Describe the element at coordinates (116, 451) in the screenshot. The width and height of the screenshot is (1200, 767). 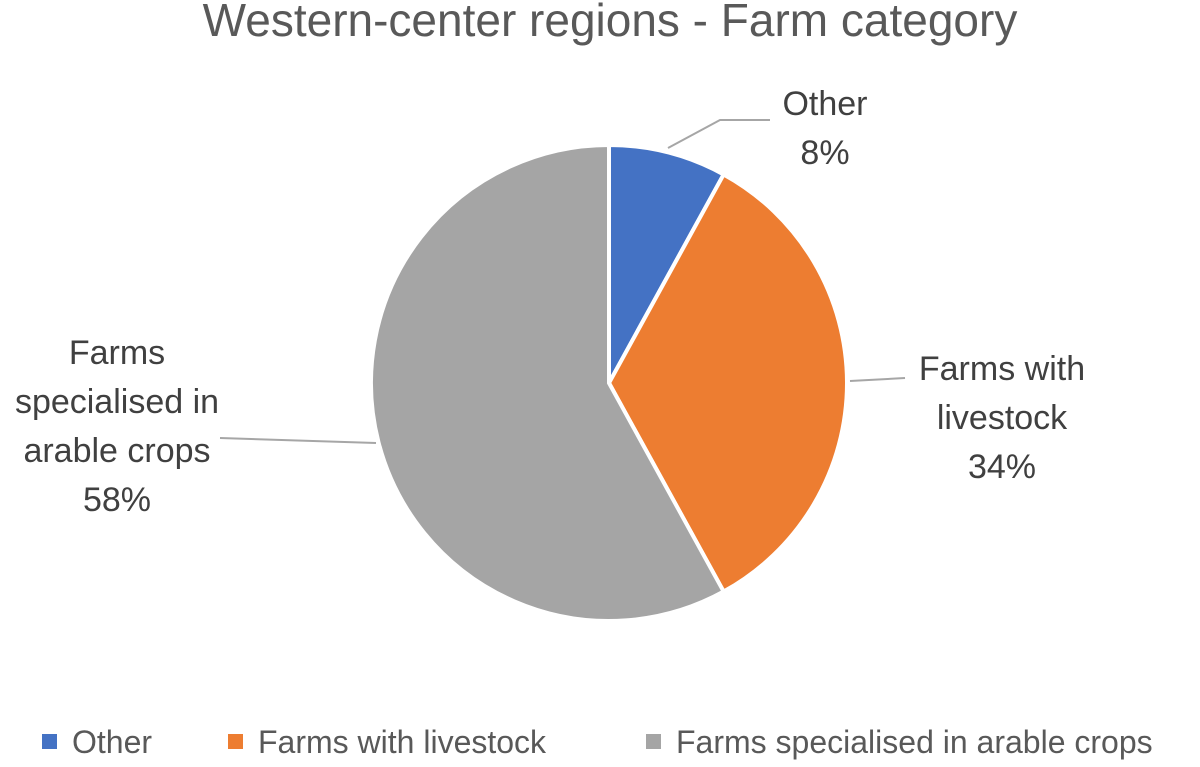
I see `data-label-text-farms-specialised-in-arable-crops: arable crops` at that location.